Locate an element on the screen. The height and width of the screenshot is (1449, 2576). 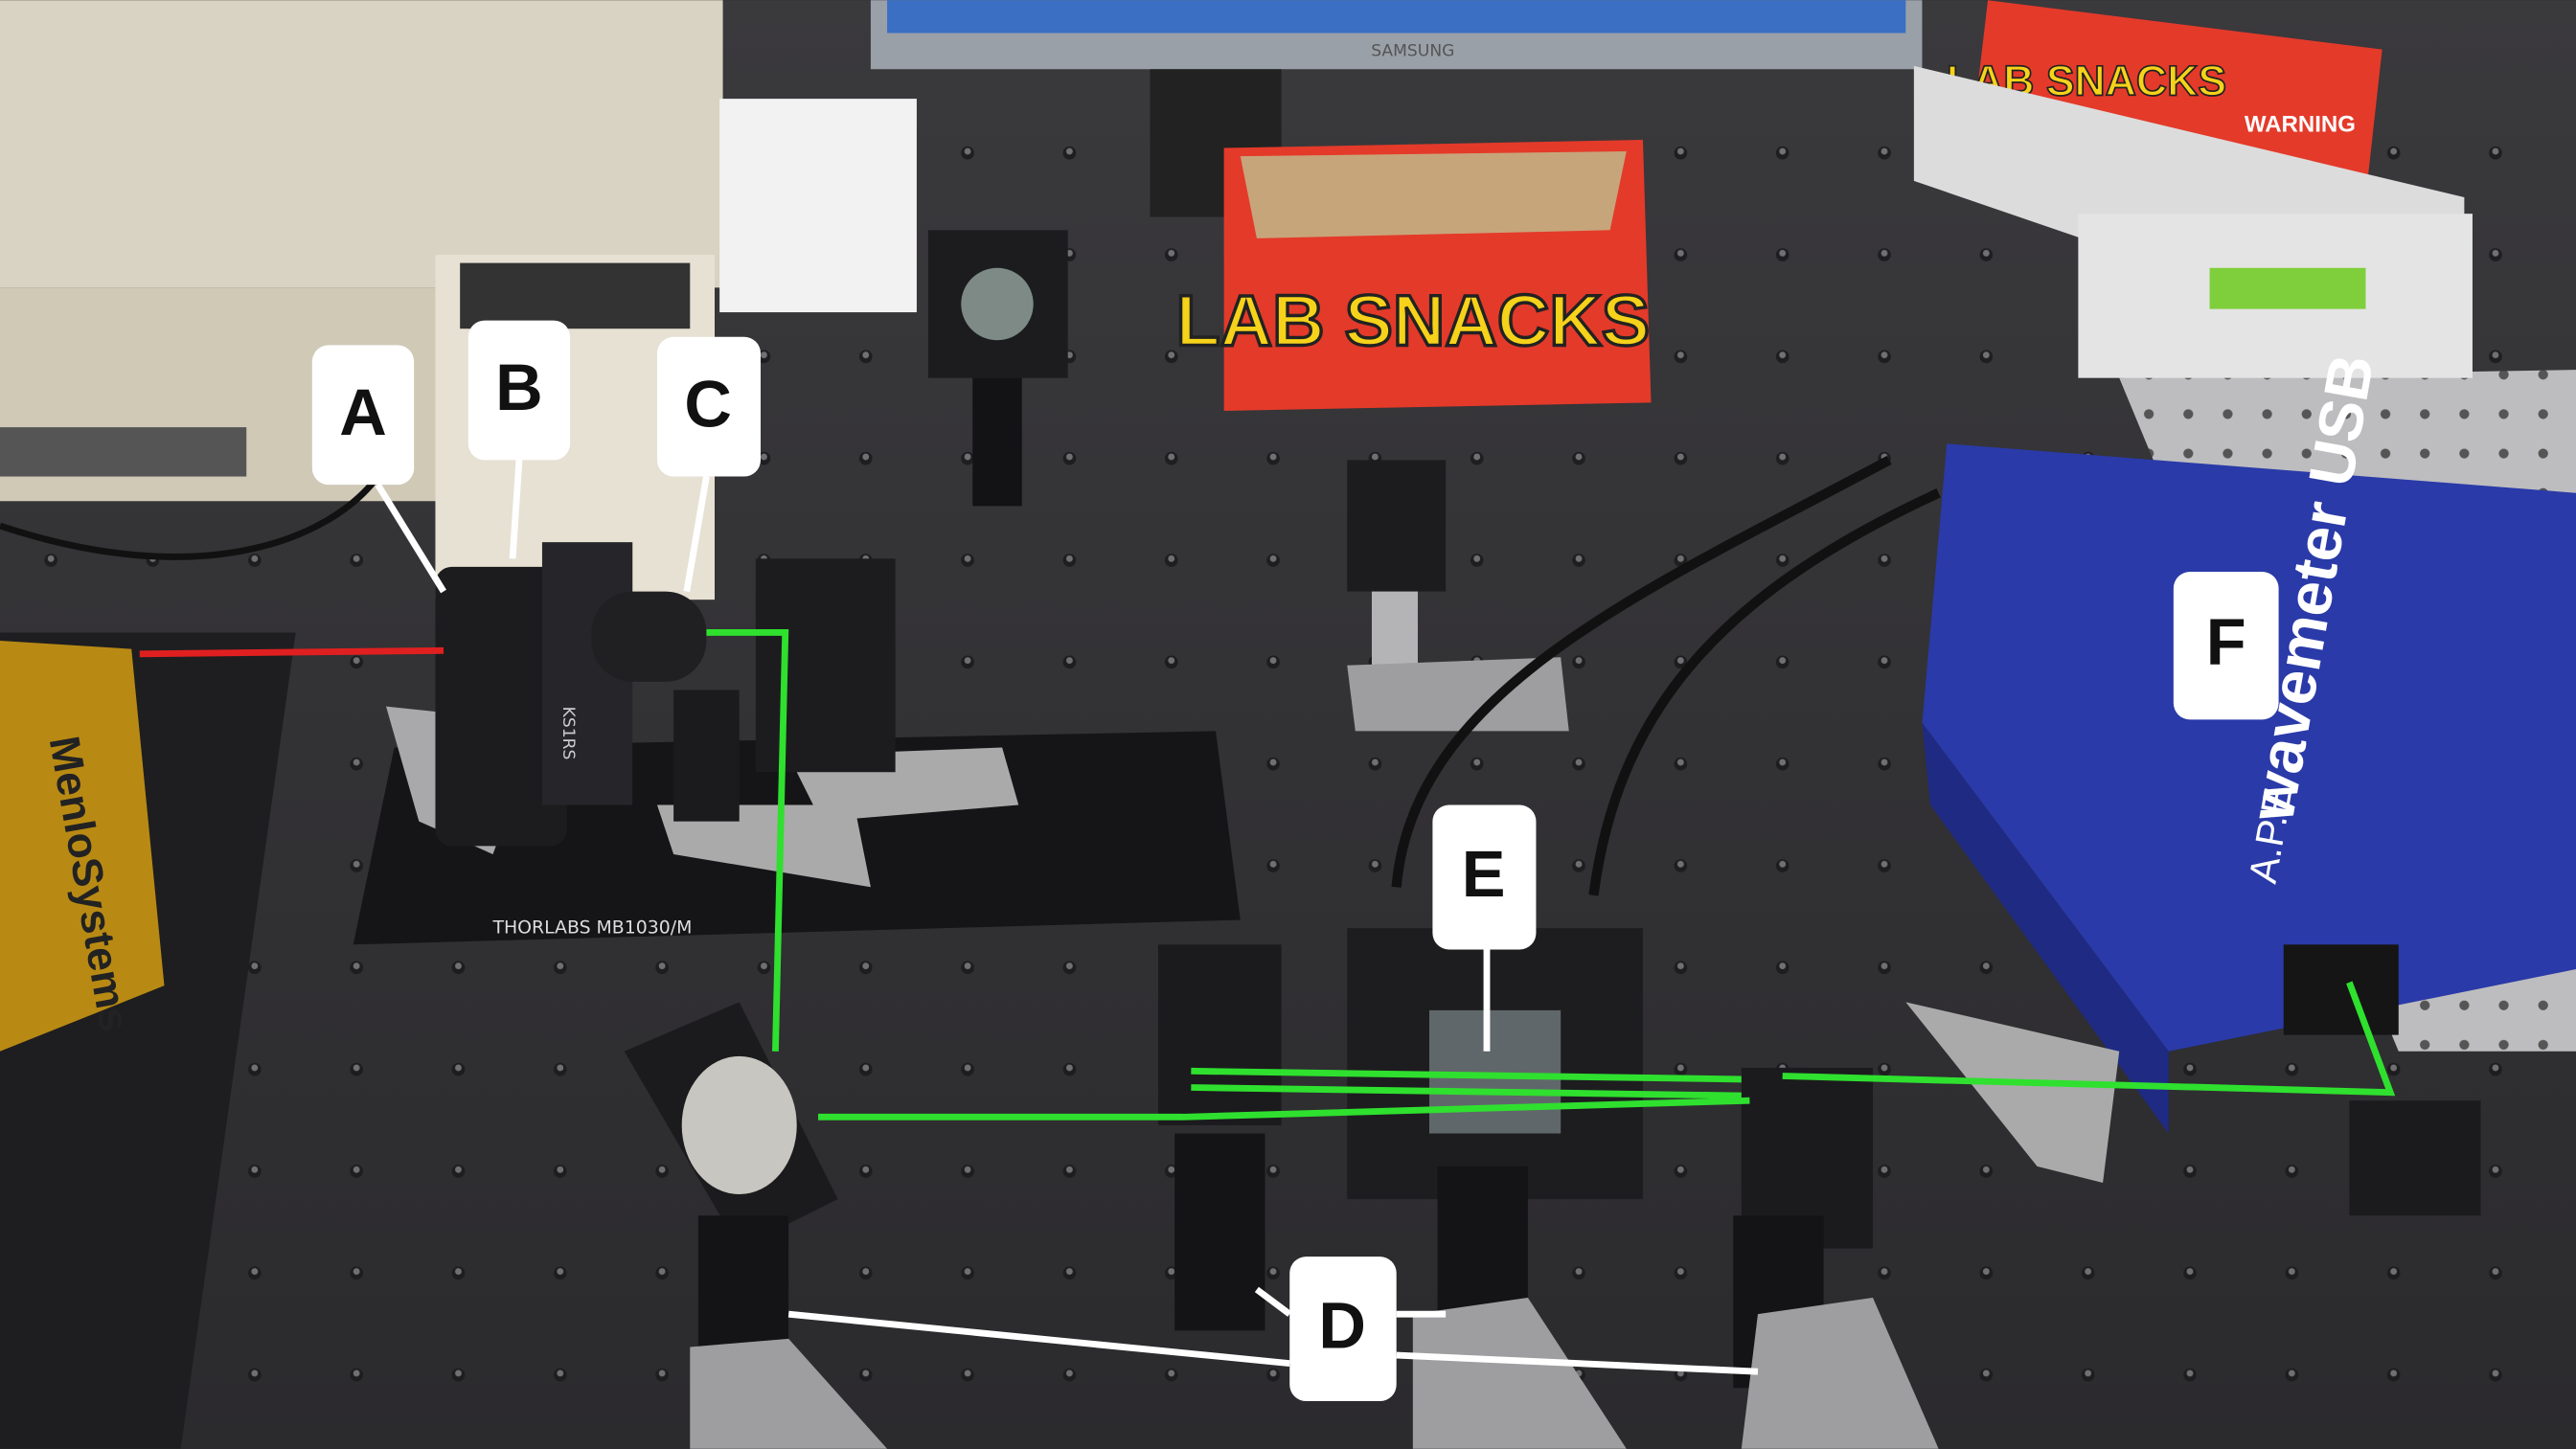
label-text: A is located at coordinates (363, 412).